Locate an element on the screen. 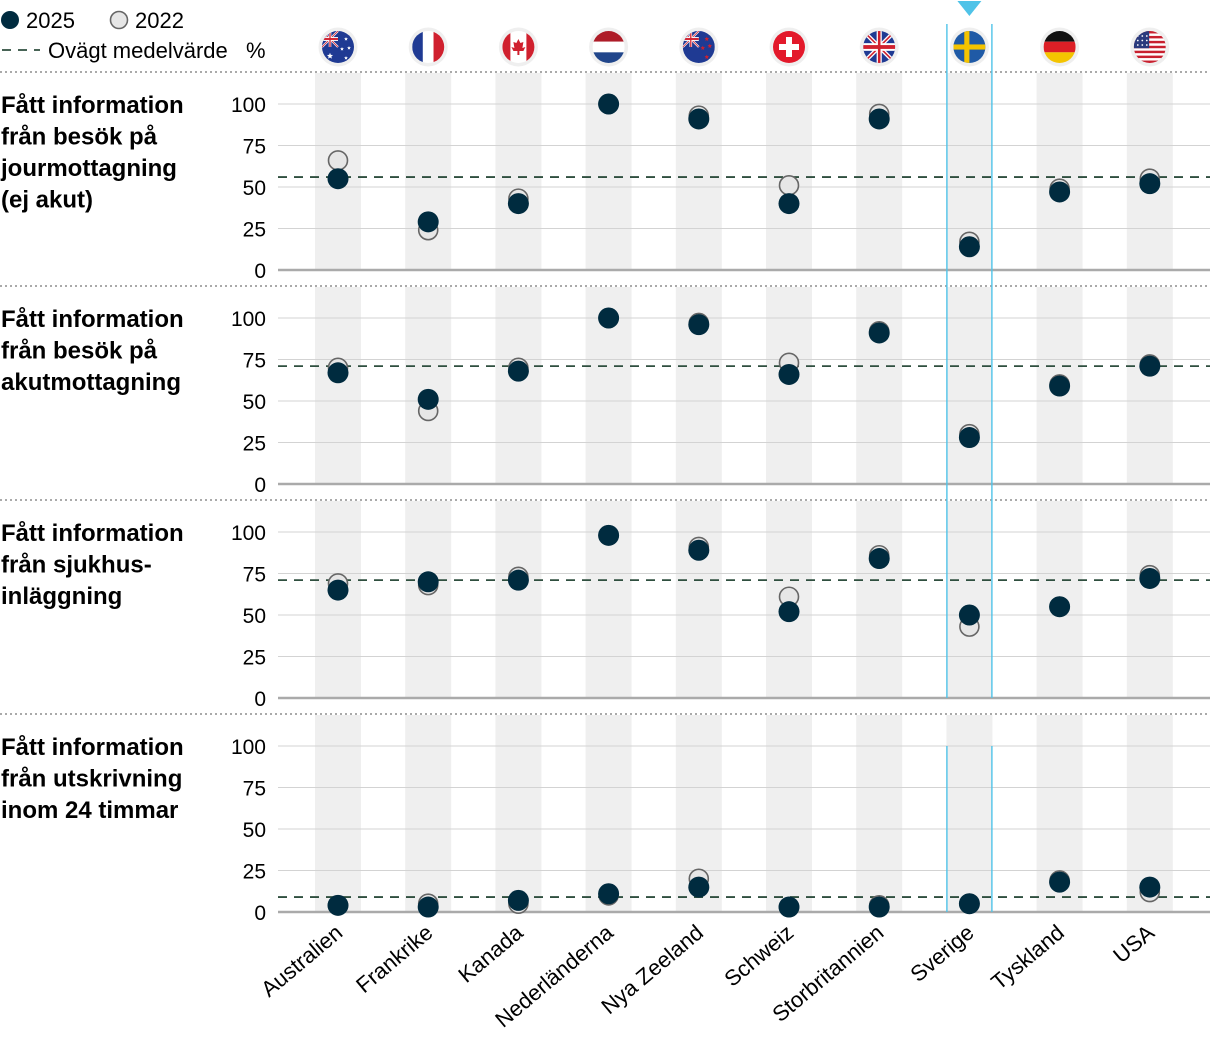 Image resolution: width=1210 pixels, height=1048 pixels. highlight-frame is located at coordinates (969, 456).